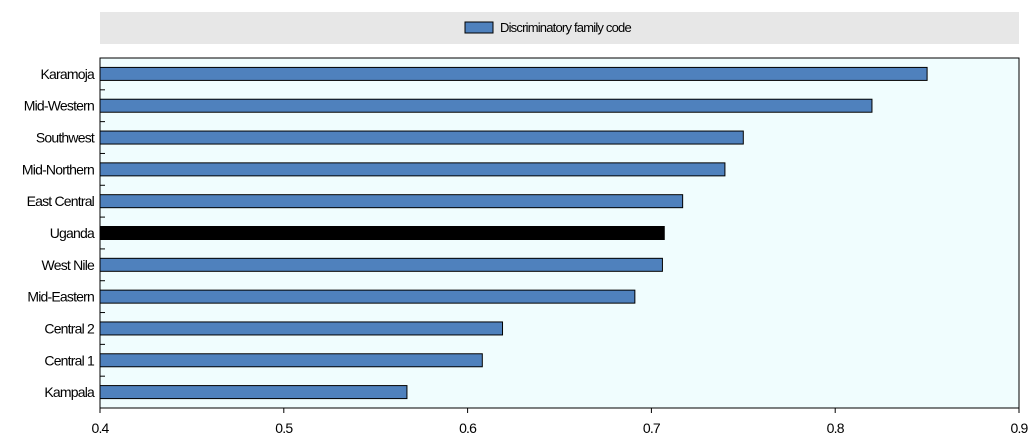  Describe the element at coordinates (58, 169) in the screenshot. I see `category-label-mid-northern: Mid-Northern` at that location.